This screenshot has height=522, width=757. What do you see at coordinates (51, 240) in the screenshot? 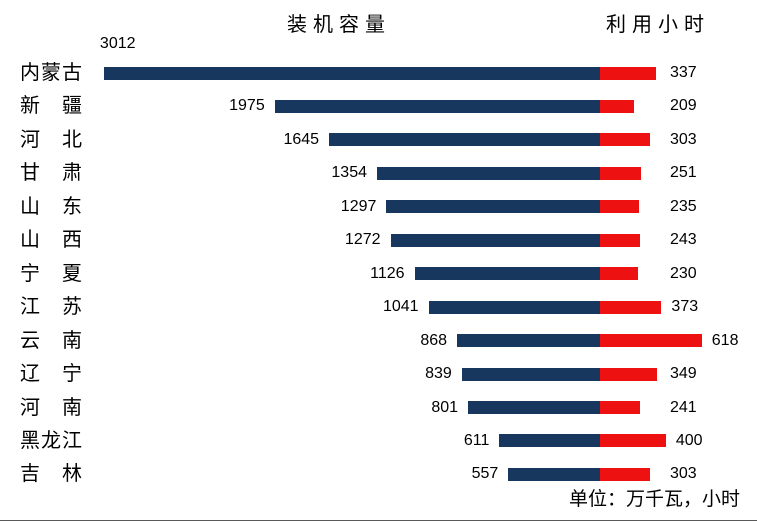
I see `category-label: 山 西` at bounding box center [51, 240].